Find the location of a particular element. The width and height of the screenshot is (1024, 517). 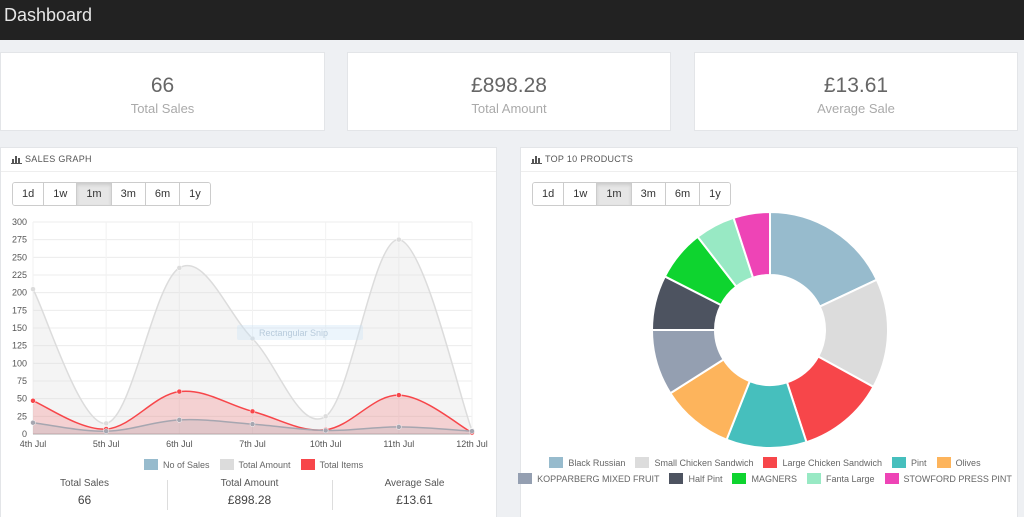

legend-item: Fanta Large is located at coordinates (841, 478).